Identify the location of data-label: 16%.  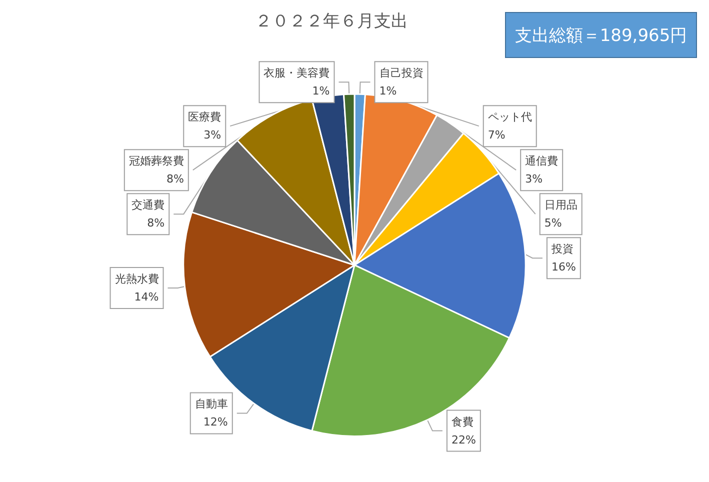
(563, 267).